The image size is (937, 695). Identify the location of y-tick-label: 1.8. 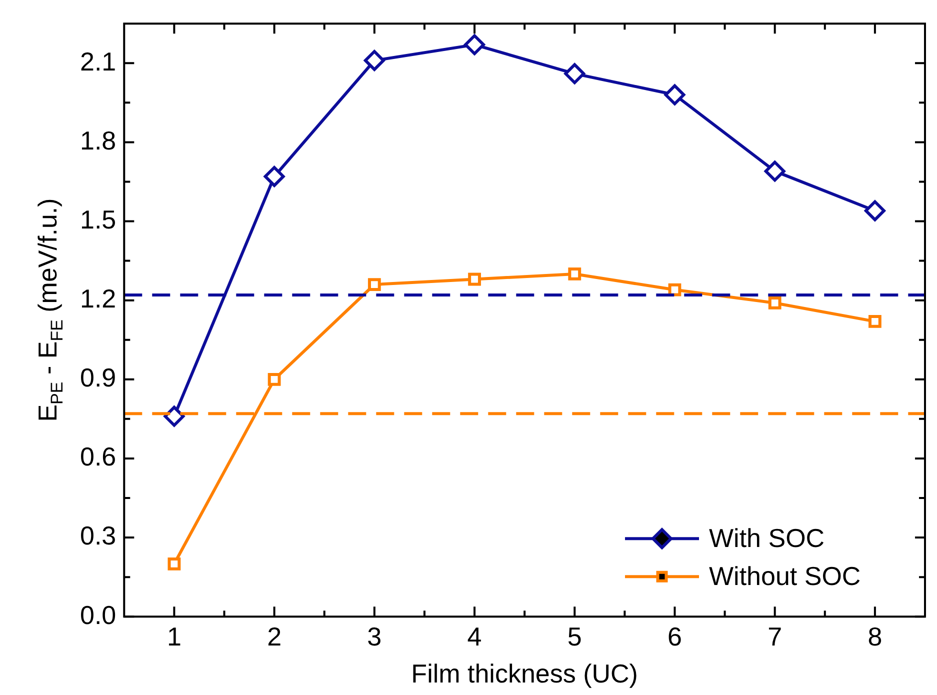
(98, 140).